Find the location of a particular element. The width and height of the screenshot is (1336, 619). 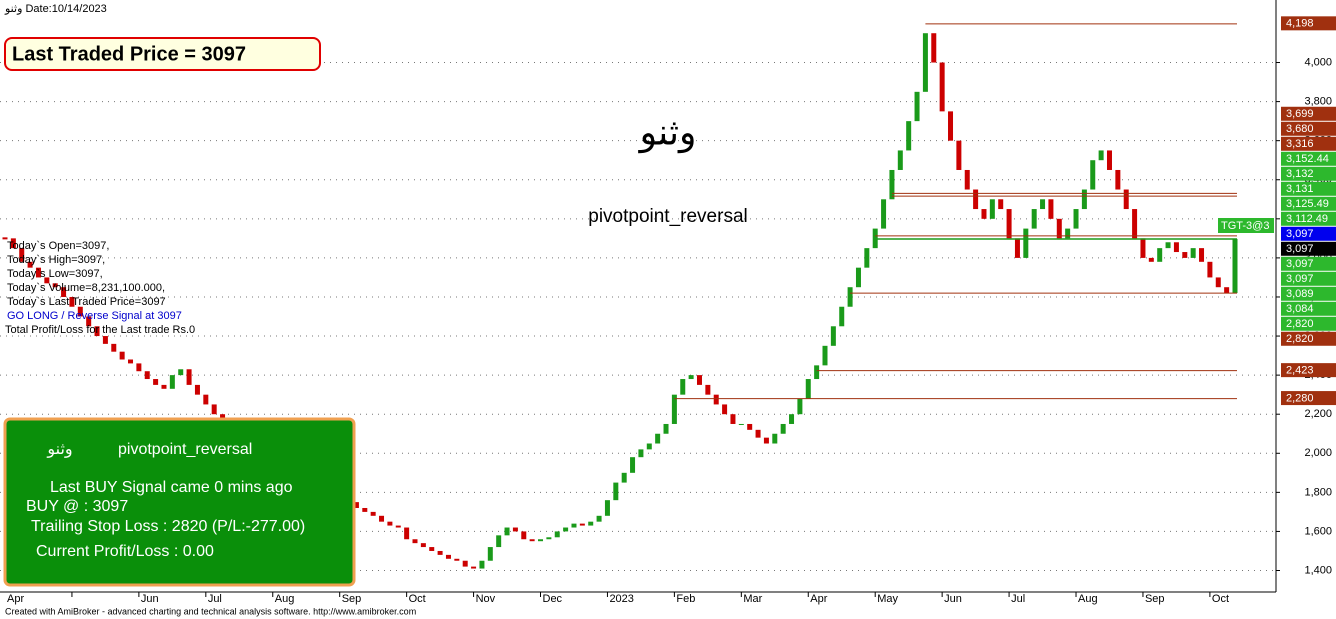

y-tick-label: 2,000 is located at coordinates (1318, 453).